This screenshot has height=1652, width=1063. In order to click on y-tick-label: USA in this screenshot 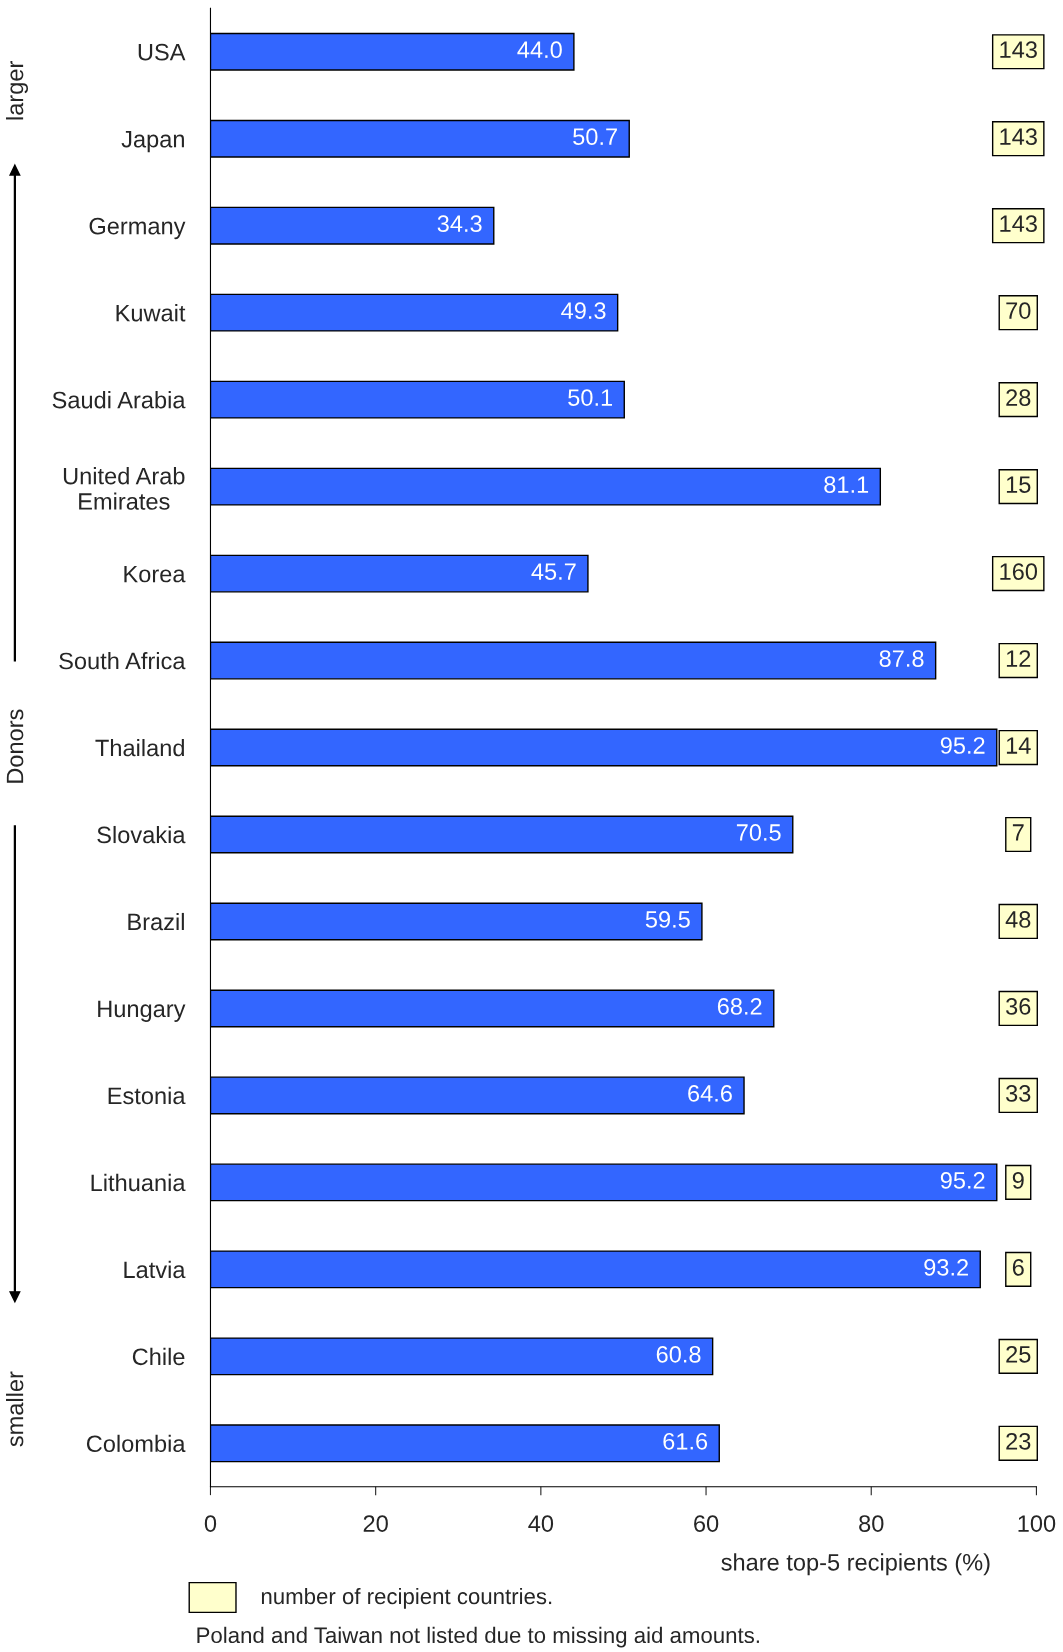, I will do `click(162, 52)`.